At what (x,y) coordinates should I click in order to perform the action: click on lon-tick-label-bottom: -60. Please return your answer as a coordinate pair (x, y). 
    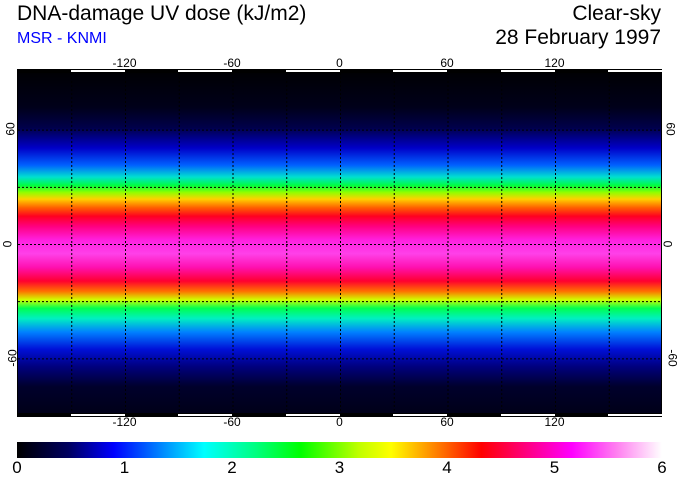
    Looking at the image, I should click on (232, 422).